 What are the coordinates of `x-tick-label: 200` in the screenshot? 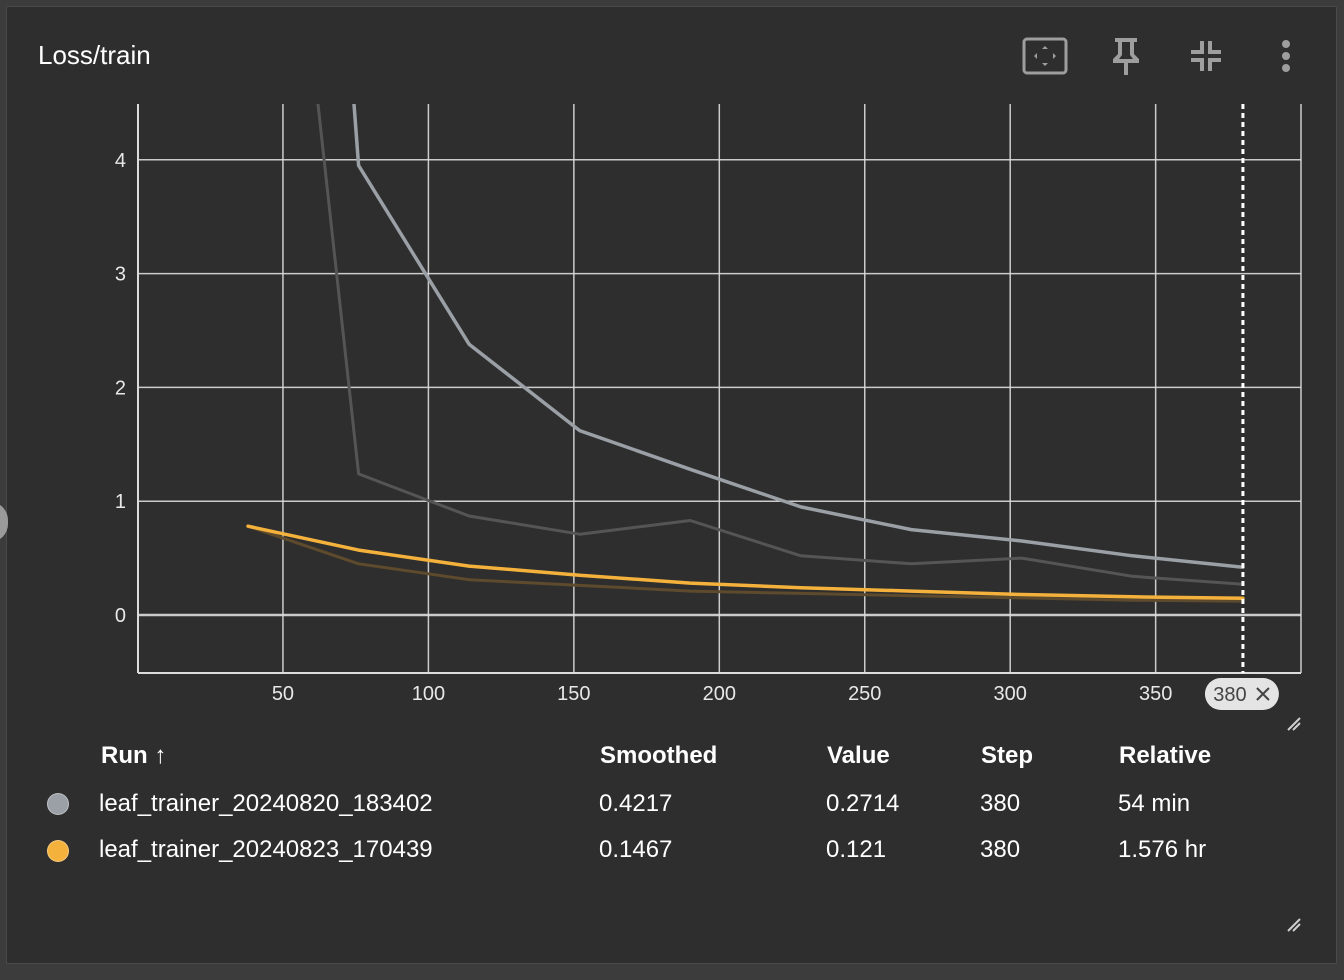 It's located at (719, 694).